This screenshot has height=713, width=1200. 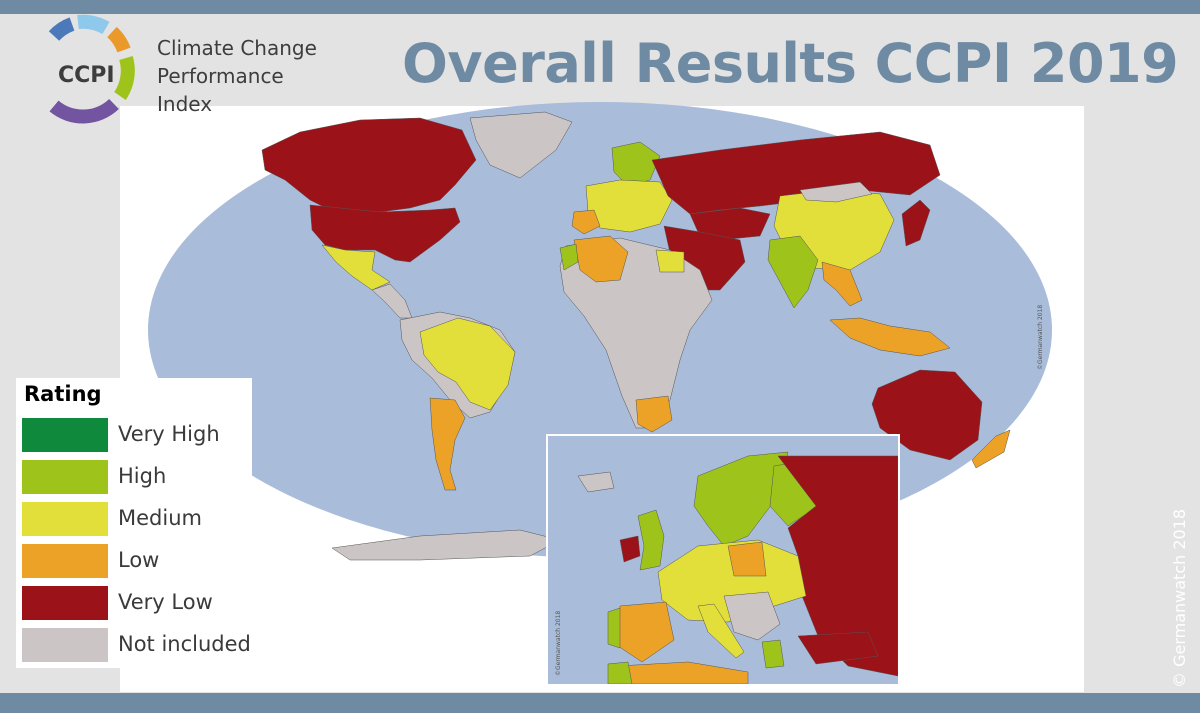 I want to click on country-algeria, so click(x=601, y=259).